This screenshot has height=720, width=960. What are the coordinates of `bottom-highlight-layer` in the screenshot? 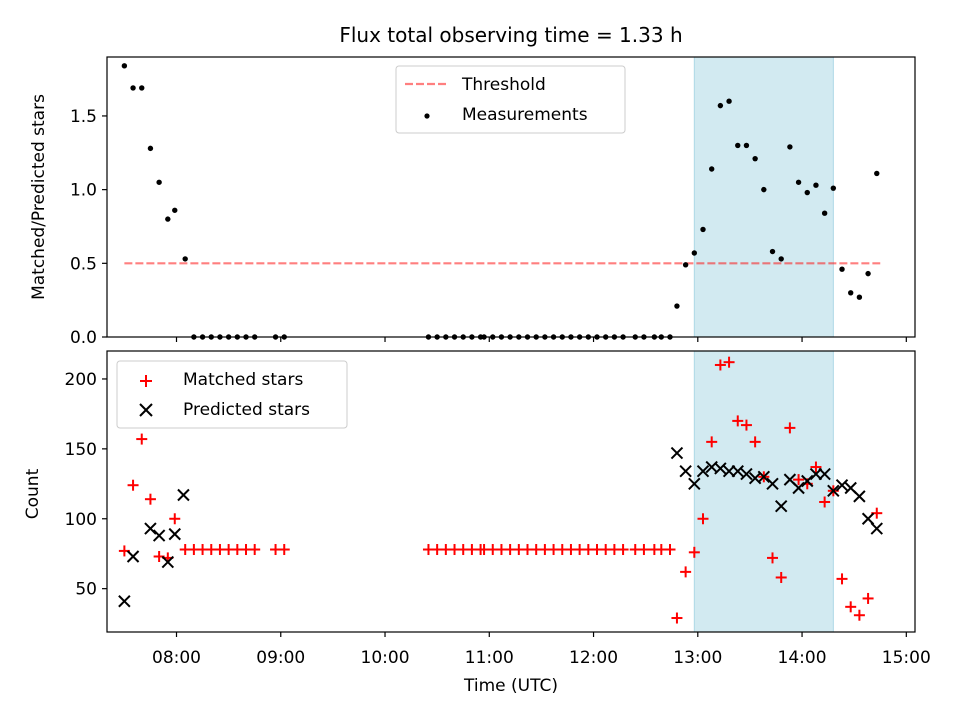 It's located at (763, 491).